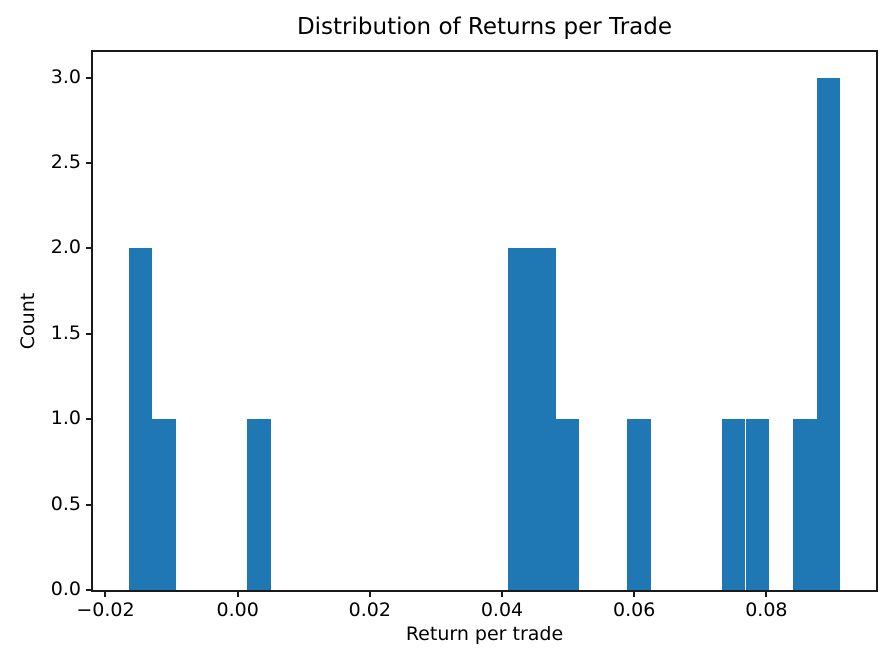  What do you see at coordinates (634, 610) in the screenshot?
I see `x-tick-label: 0.06` at bounding box center [634, 610].